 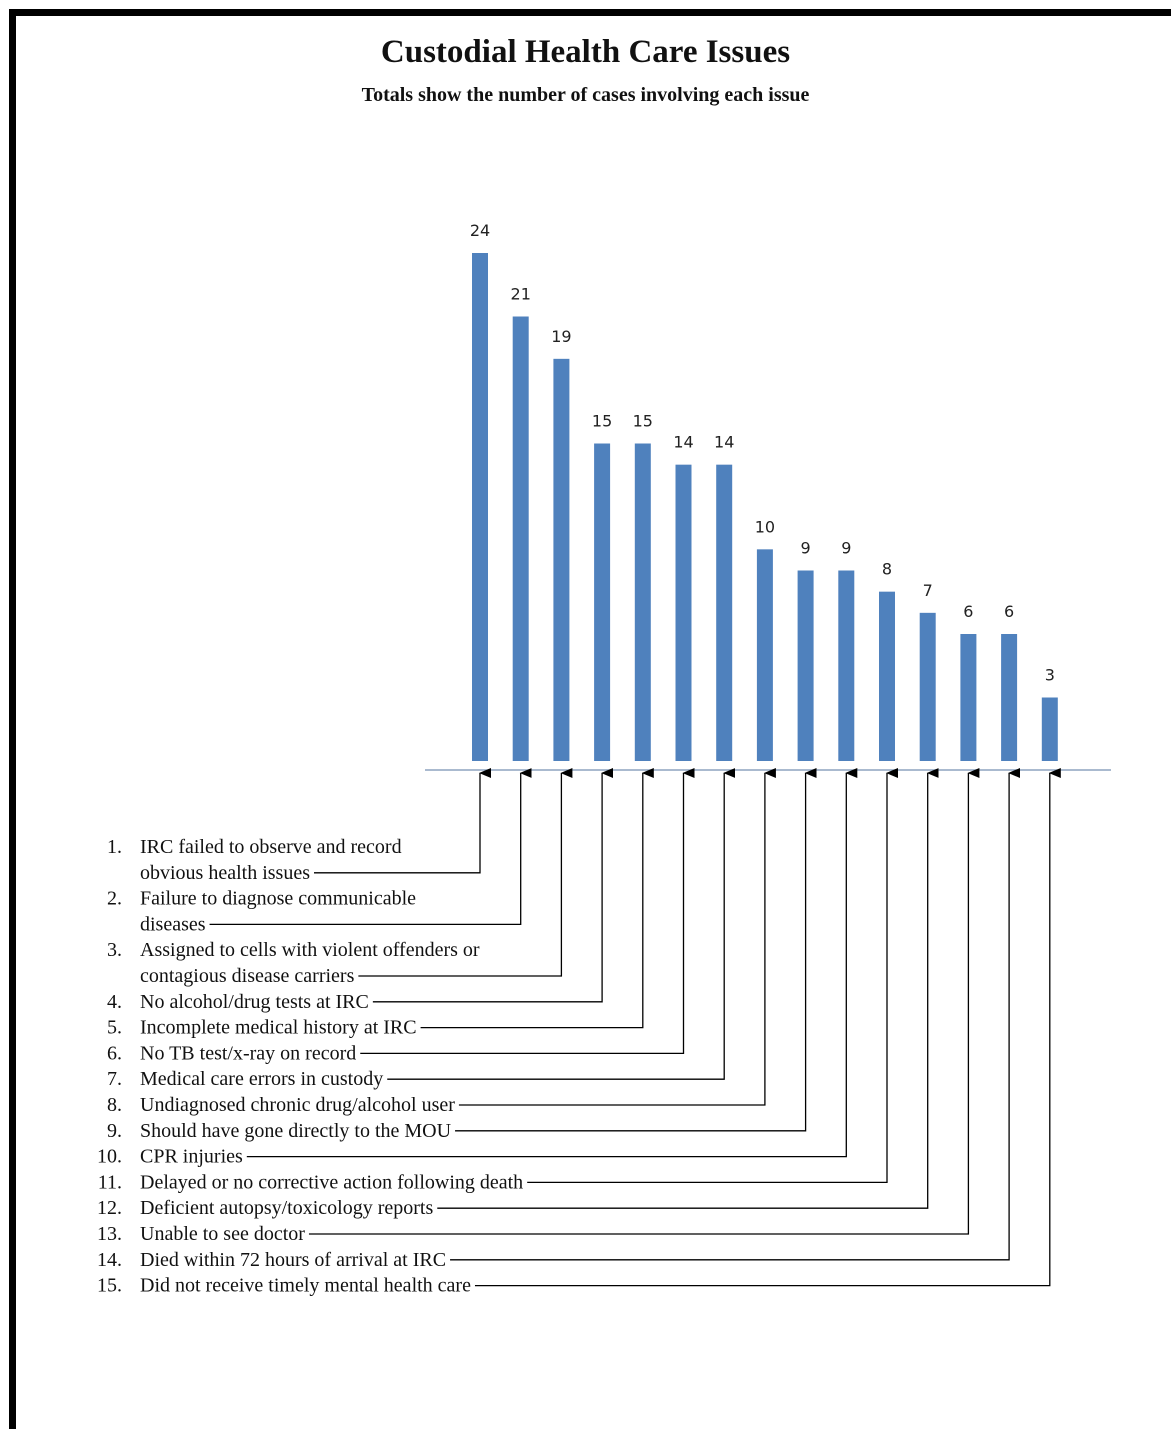 I want to click on legend-item-5: 5. Incomplete medical history at IRC, so click(x=262, y=1028).